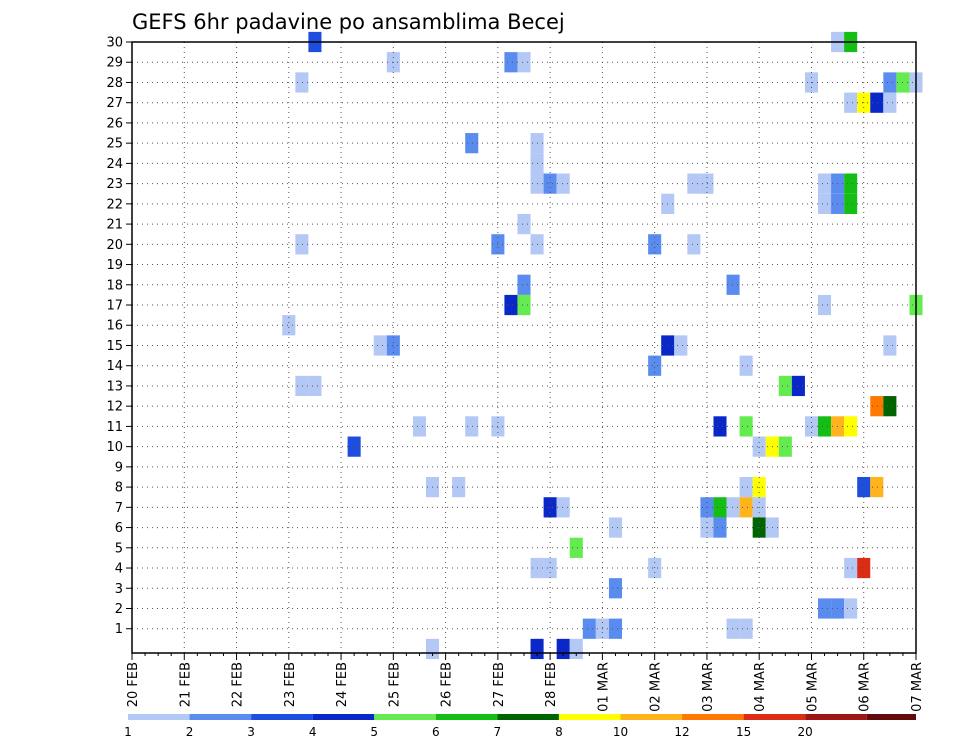 Image resolution: width=960 pixels, height=742 pixels. What do you see at coordinates (114, 83) in the screenshot?
I see `y-tick-label: 28` at bounding box center [114, 83].